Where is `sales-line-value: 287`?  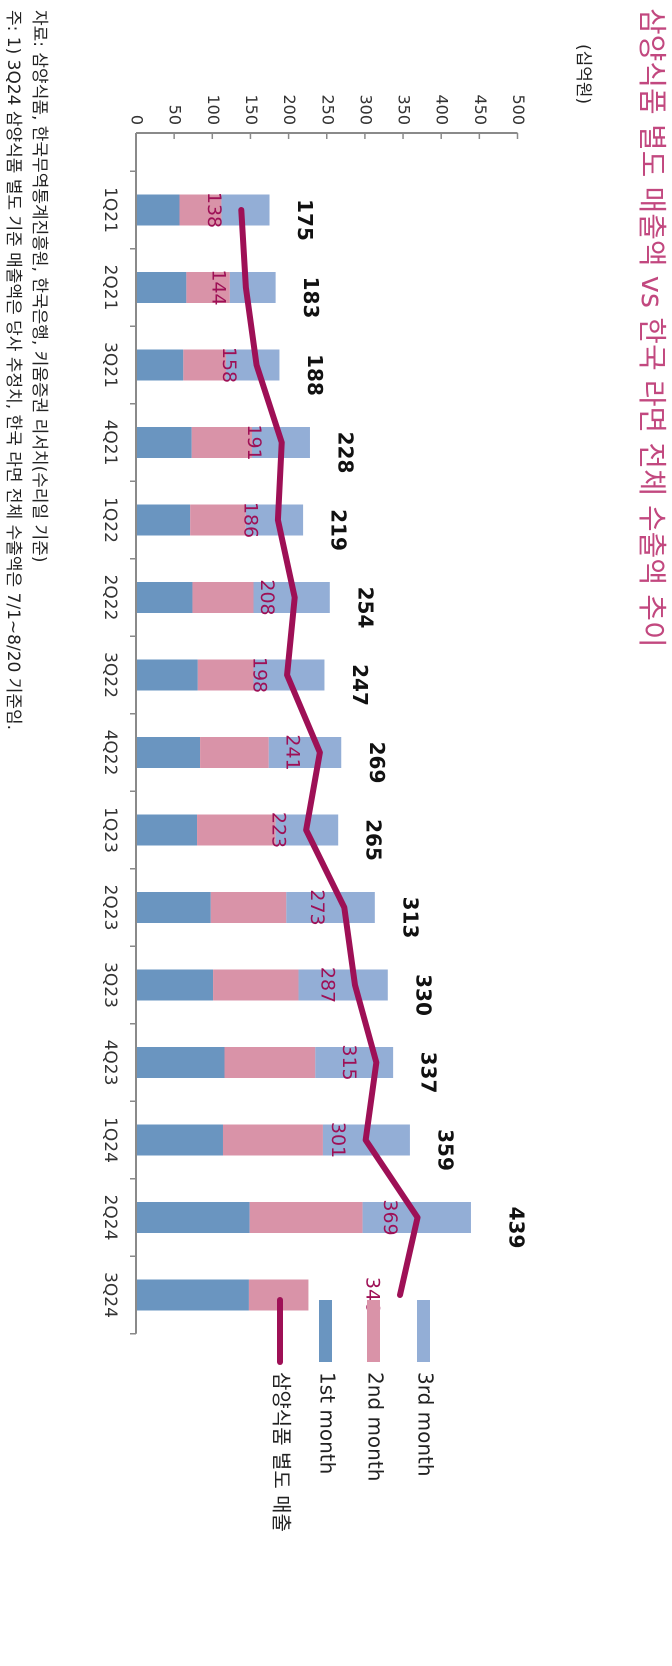
sales-line-value: 287 is located at coordinates (327, 985).